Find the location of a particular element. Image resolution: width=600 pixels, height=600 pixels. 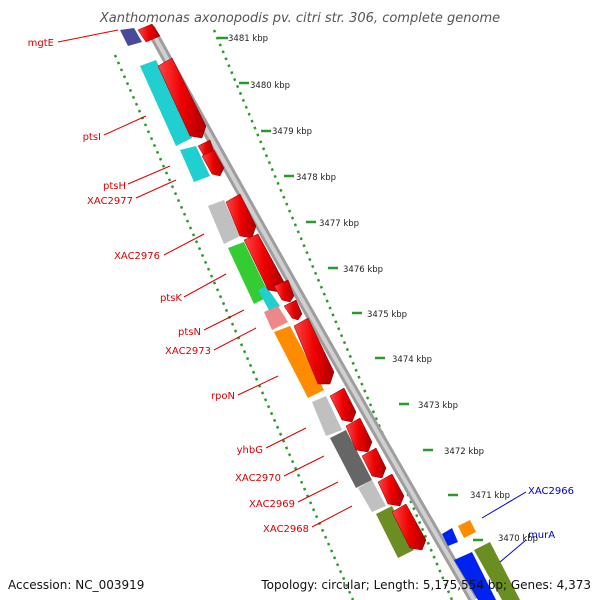

gene-label-XAC2973: XAC2973 is located at coordinates (188, 351).